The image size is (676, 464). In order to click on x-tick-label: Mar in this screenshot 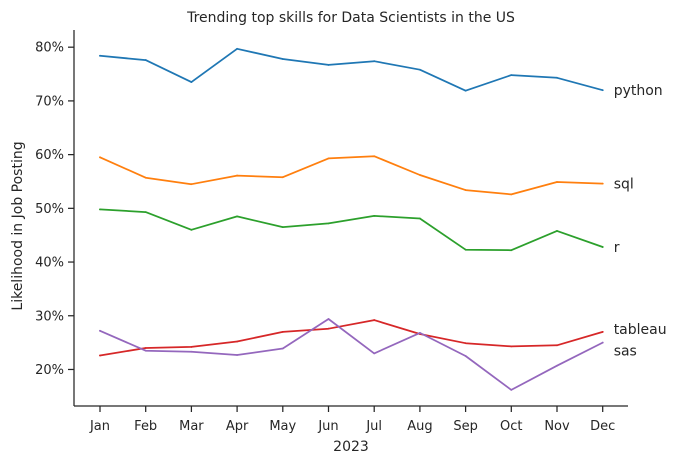, I will do `click(191, 426)`.